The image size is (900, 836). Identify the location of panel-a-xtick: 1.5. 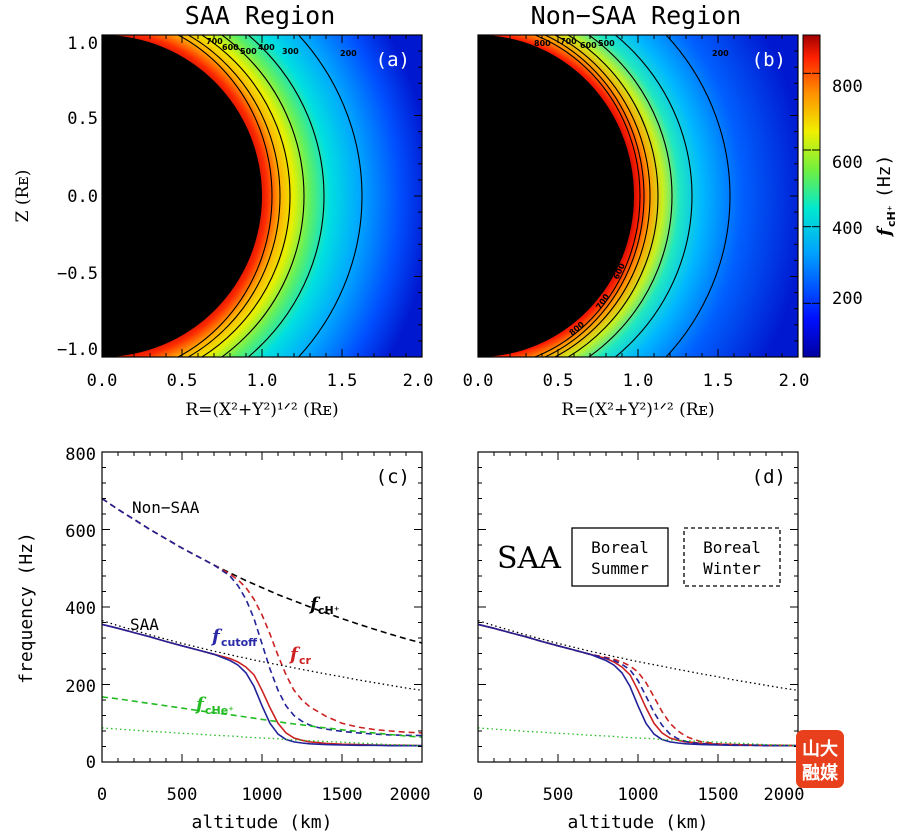
(342, 381).